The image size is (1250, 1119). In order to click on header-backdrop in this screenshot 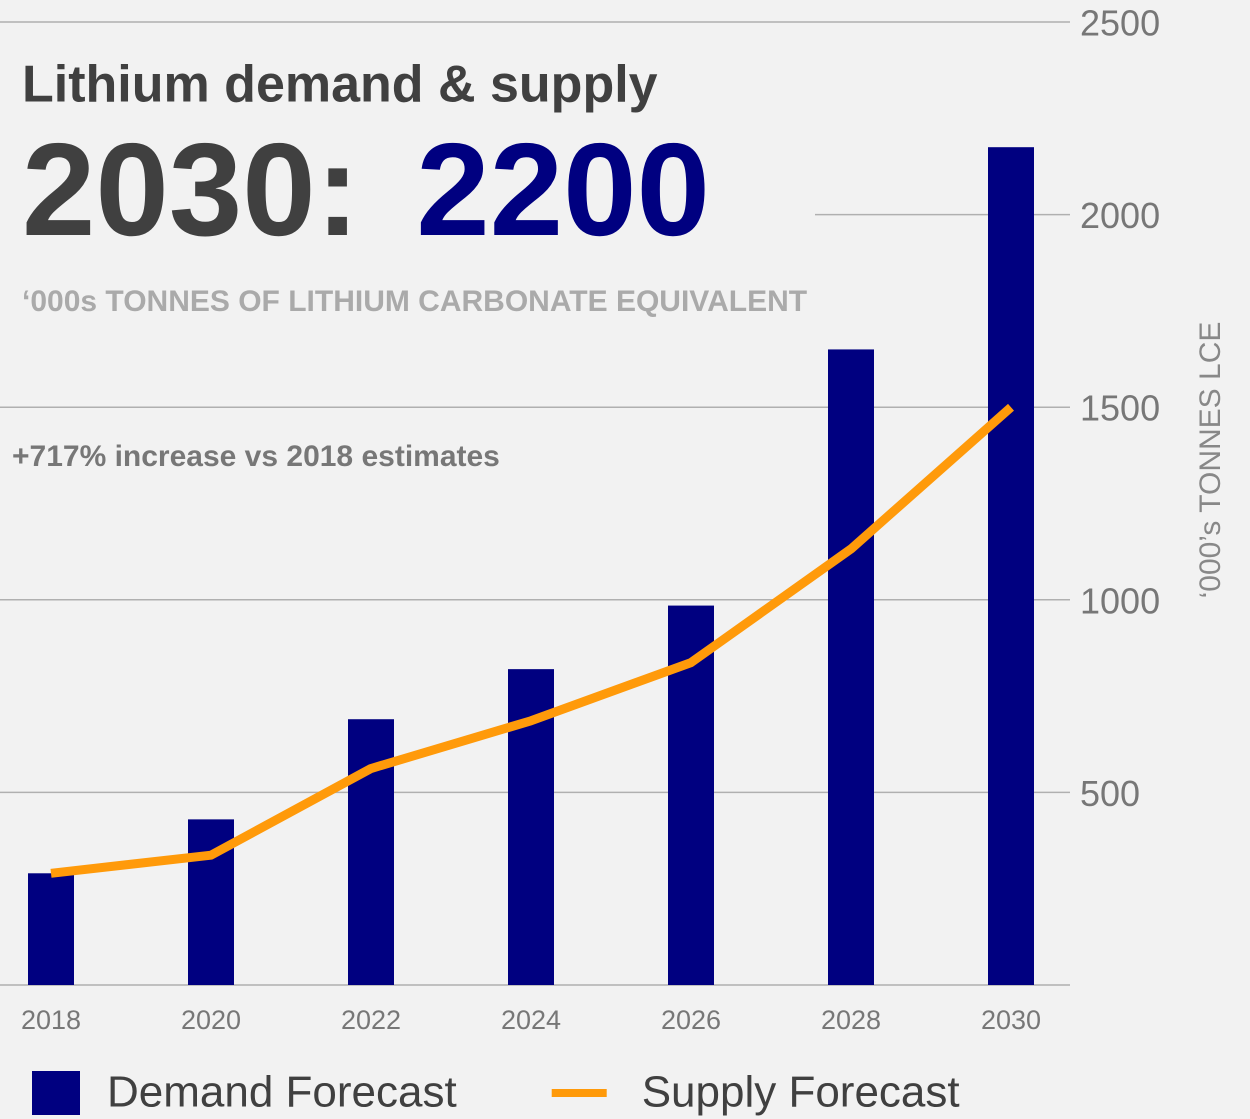, I will do `click(407, 235)`.